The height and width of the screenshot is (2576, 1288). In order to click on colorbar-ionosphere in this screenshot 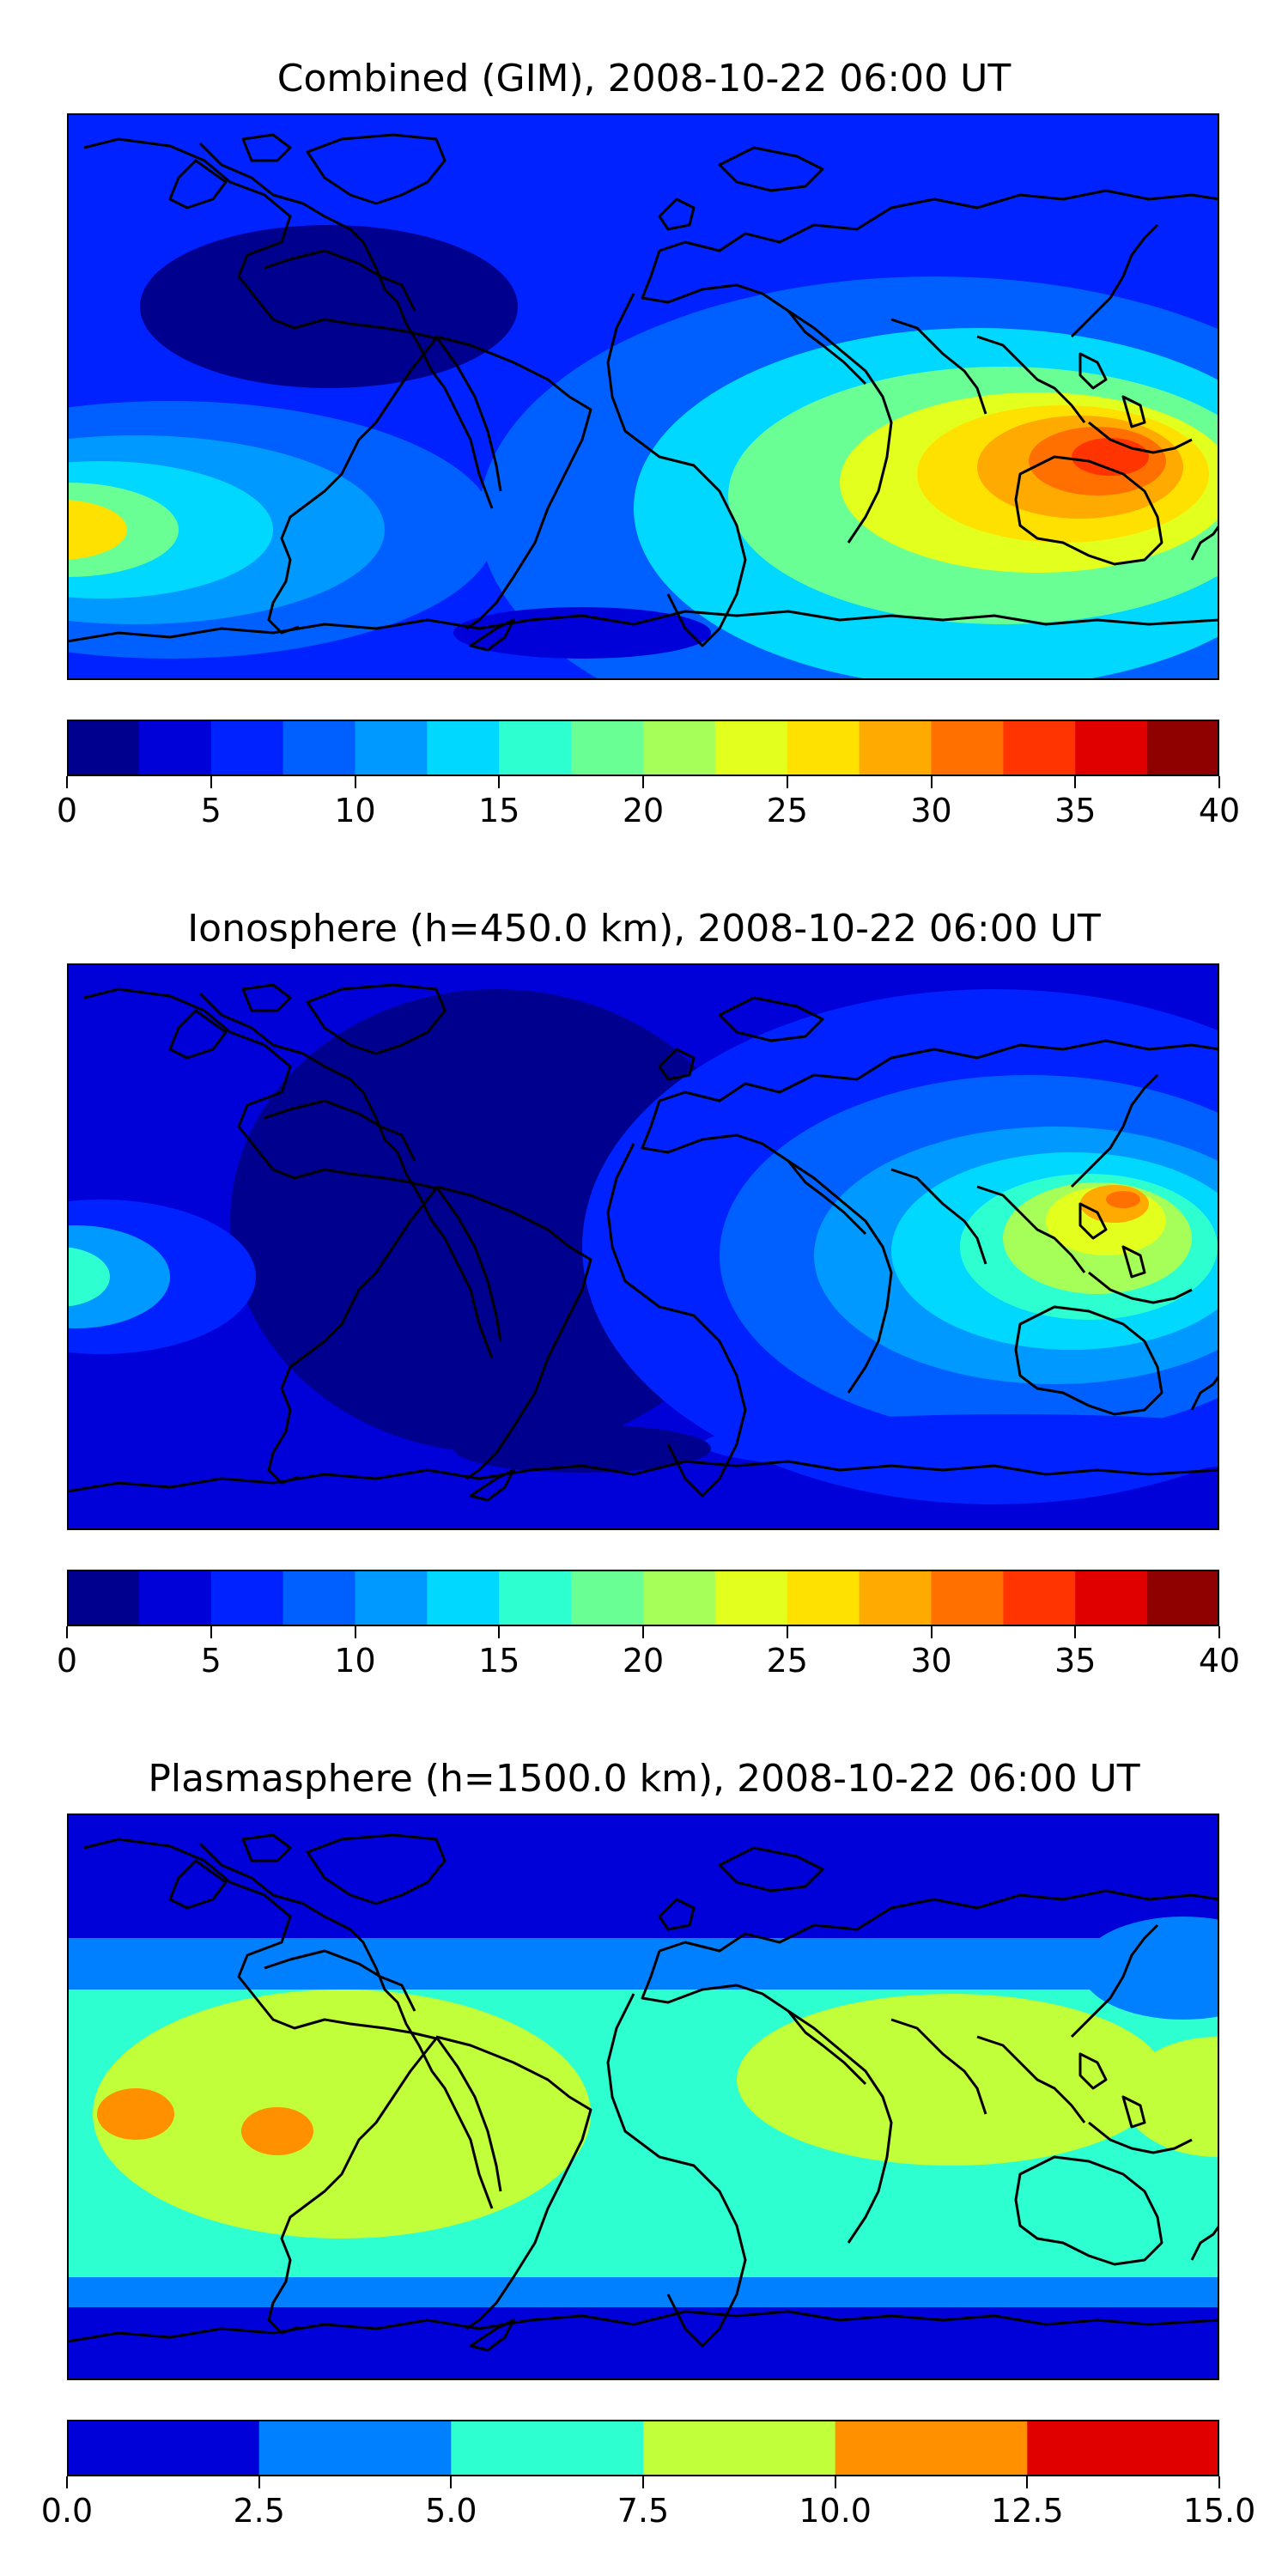, I will do `click(643, 1598)`.